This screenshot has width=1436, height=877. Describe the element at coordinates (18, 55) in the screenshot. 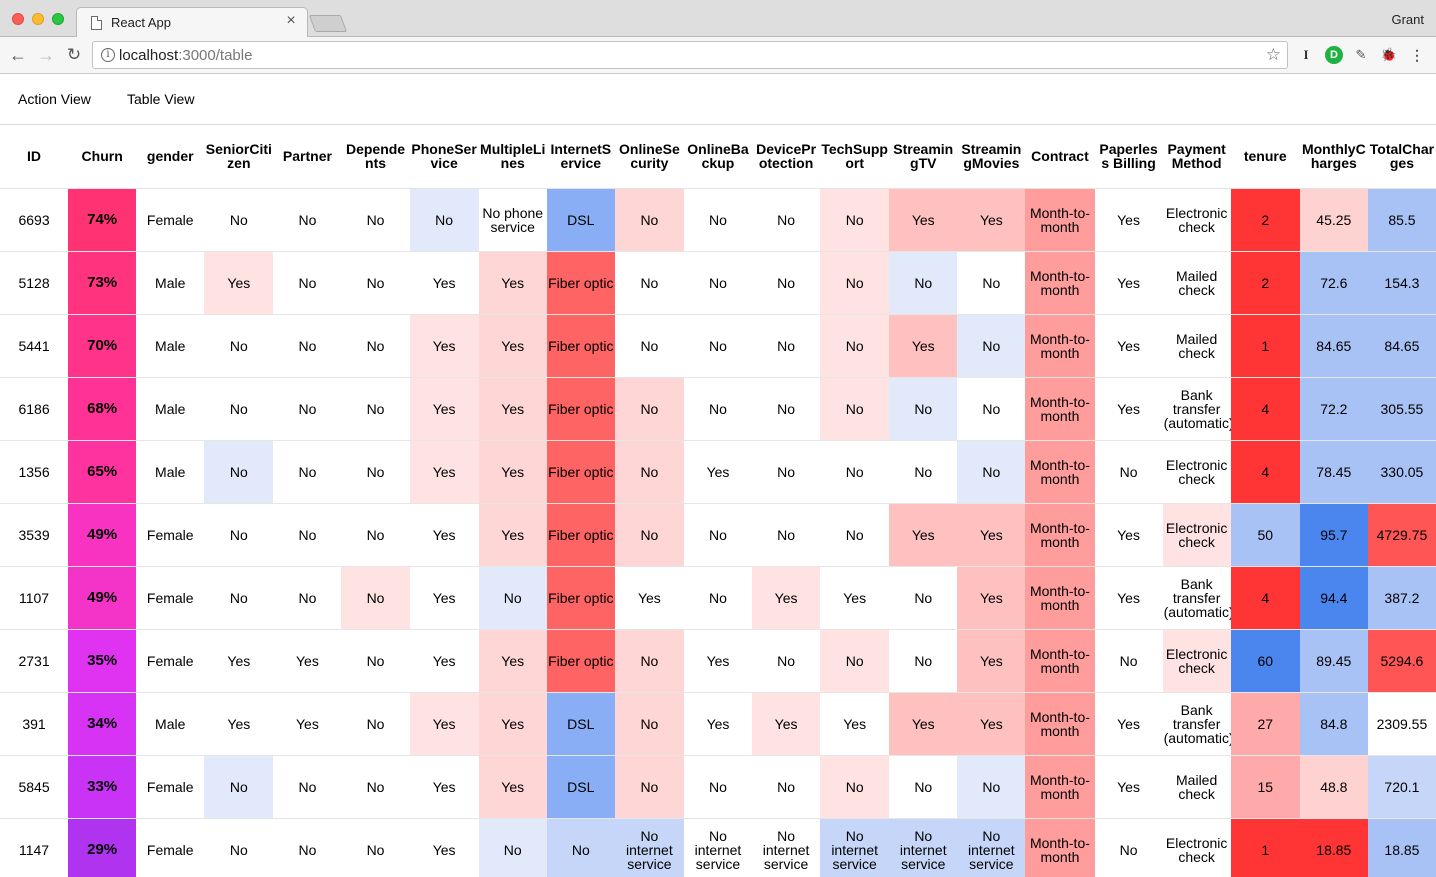

I see `back-arrow-icon: ←` at that location.